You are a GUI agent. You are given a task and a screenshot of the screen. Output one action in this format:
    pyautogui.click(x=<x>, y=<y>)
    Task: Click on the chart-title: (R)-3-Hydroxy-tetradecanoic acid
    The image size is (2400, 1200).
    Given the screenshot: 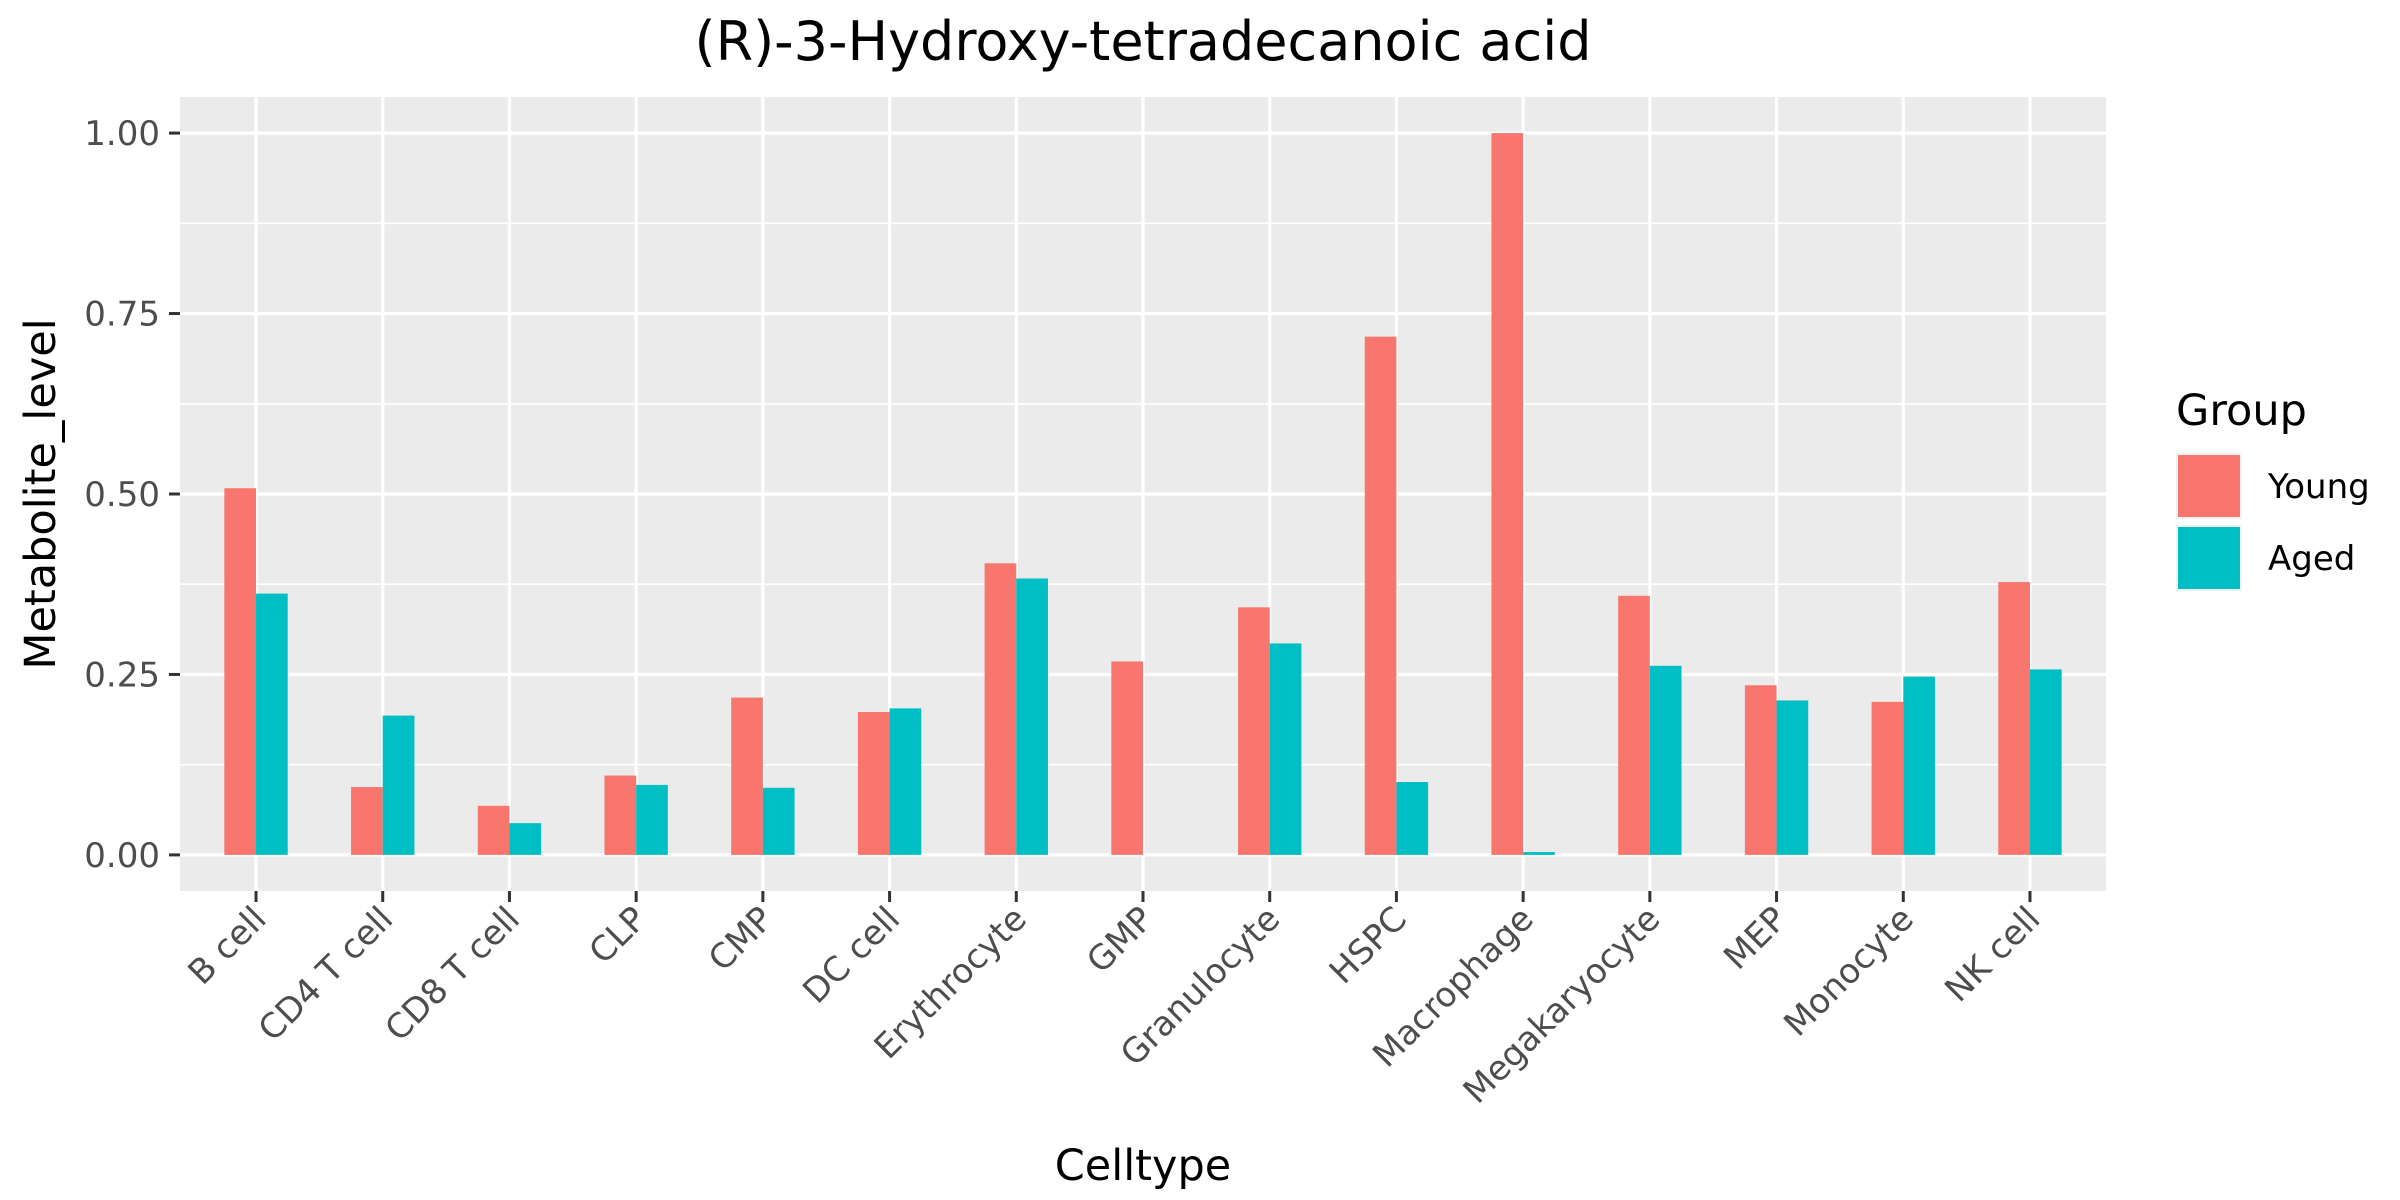 What is the action you would take?
    pyautogui.click(x=1143, y=41)
    